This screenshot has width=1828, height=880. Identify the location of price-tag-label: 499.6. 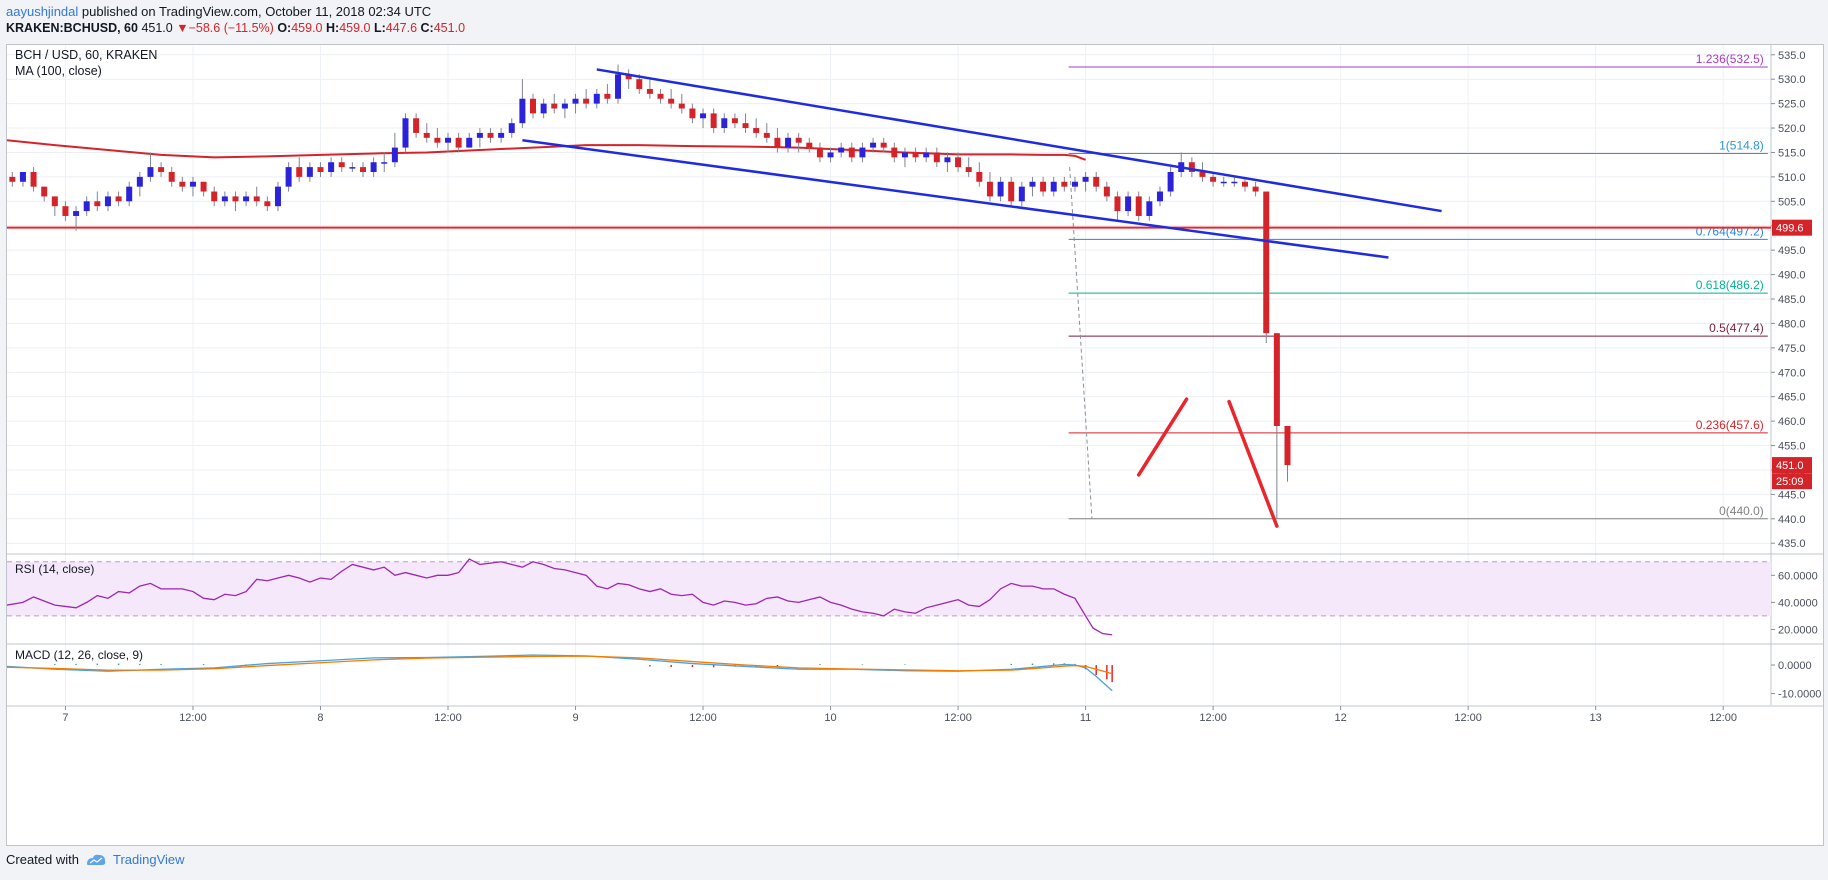
(1790, 229).